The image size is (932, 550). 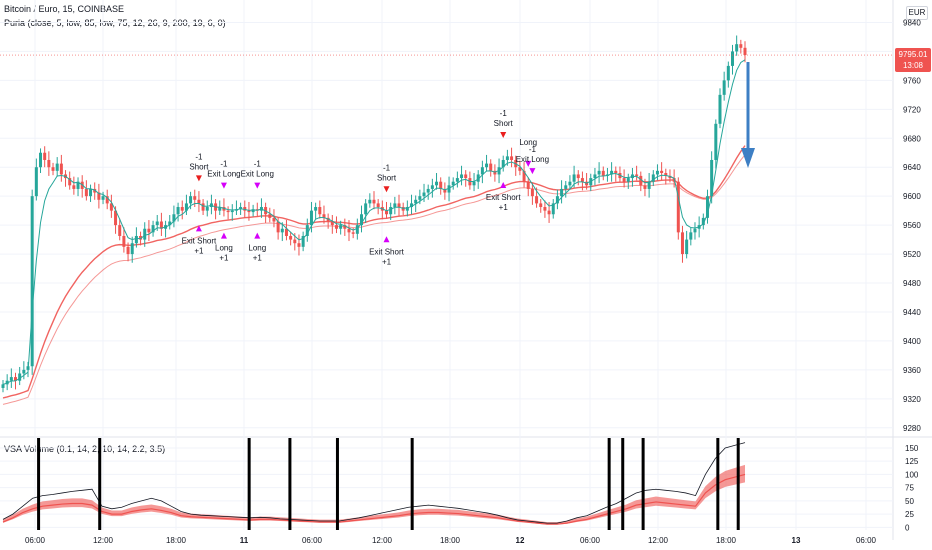 I want to click on volume-pane, so click(x=374, y=484).